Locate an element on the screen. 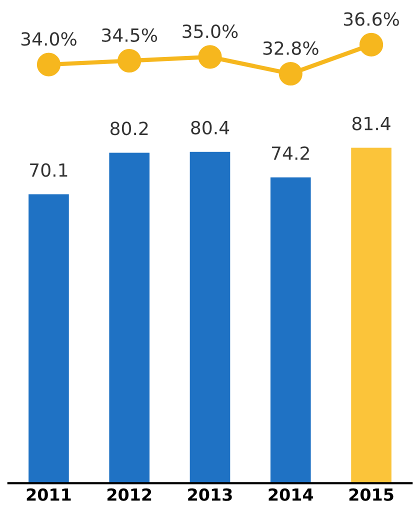  data-label: 74.2 is located at coordinates (290, 153).